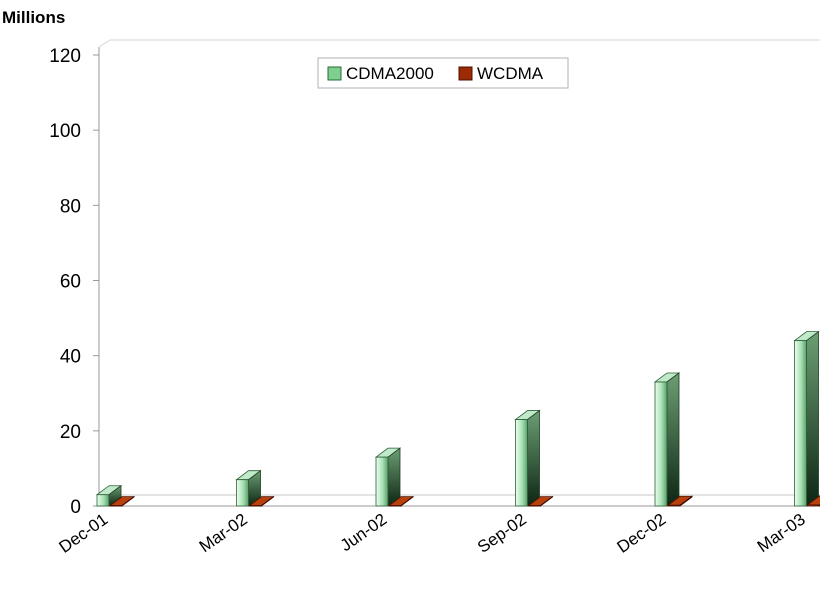  Describe the element at coordinates (334, 73) in the screenshot. I see `legend-swatch-cdma2000` at that location.